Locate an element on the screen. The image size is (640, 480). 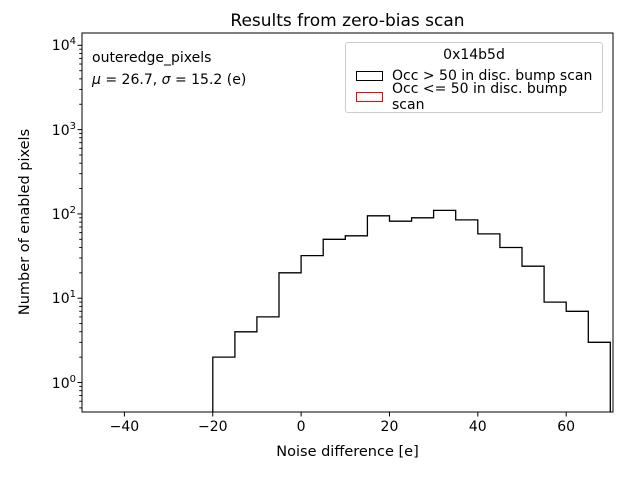
sigma-value: = 15.2 (e) is located at coordinates (208, 80).